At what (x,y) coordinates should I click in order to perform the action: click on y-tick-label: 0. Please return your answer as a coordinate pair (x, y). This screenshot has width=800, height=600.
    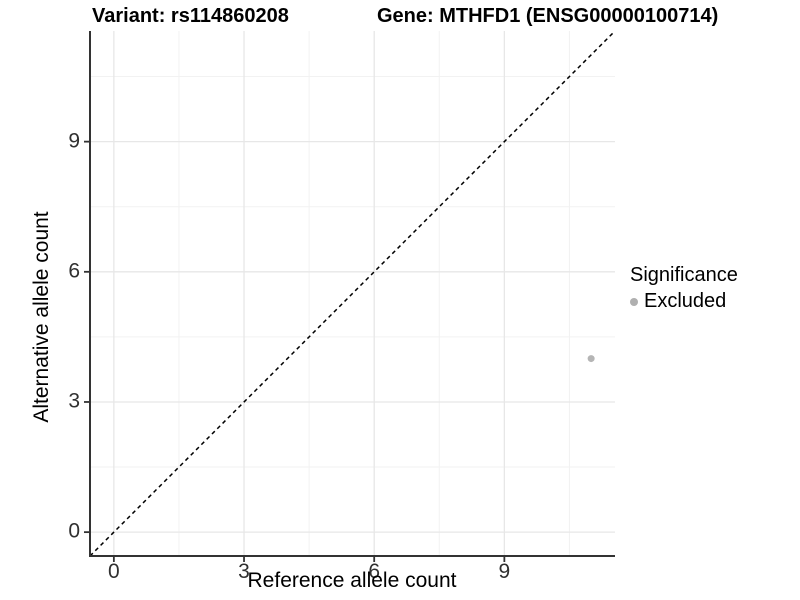
    Looking at the image, I should click on (74, 531).